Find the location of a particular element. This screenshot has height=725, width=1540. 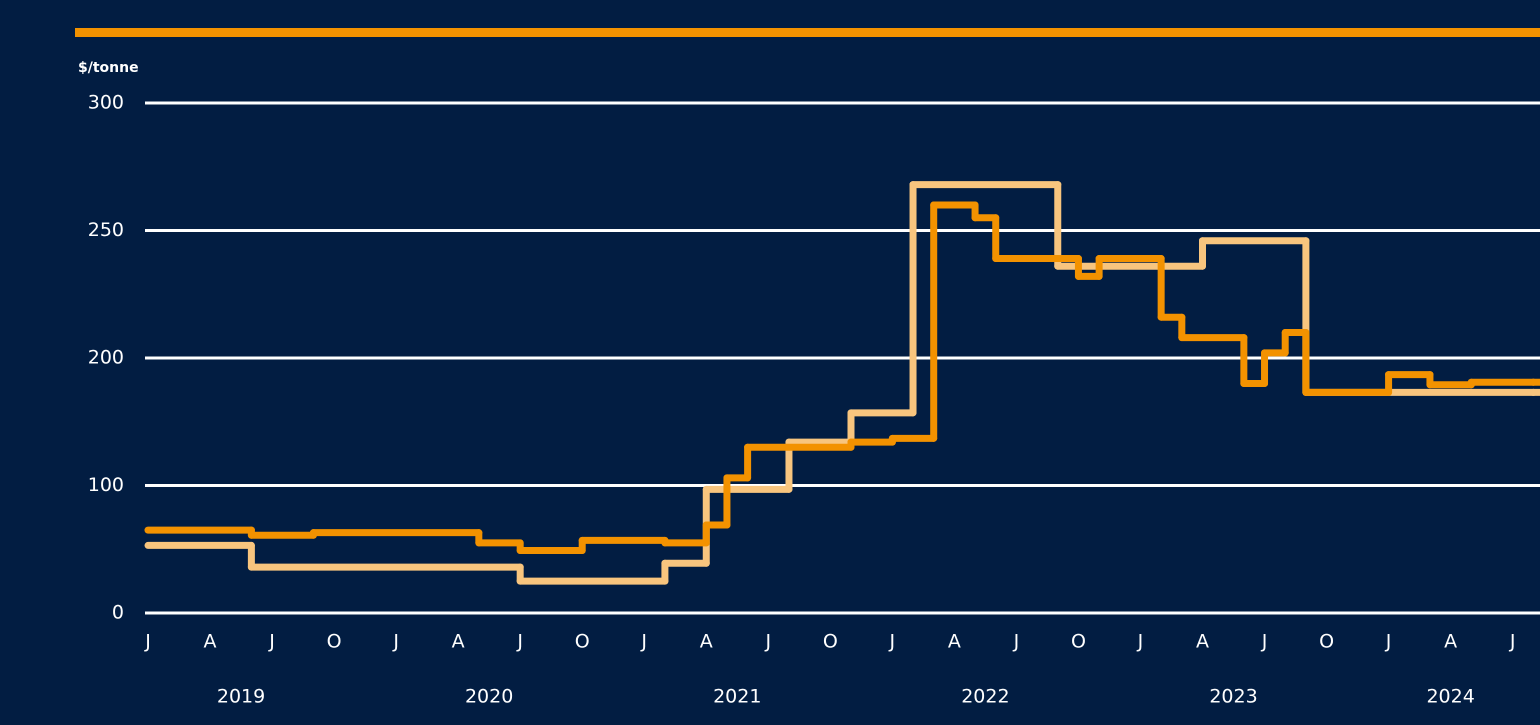

y-axis-label: $/tonne is located at coordinates (108, 68).